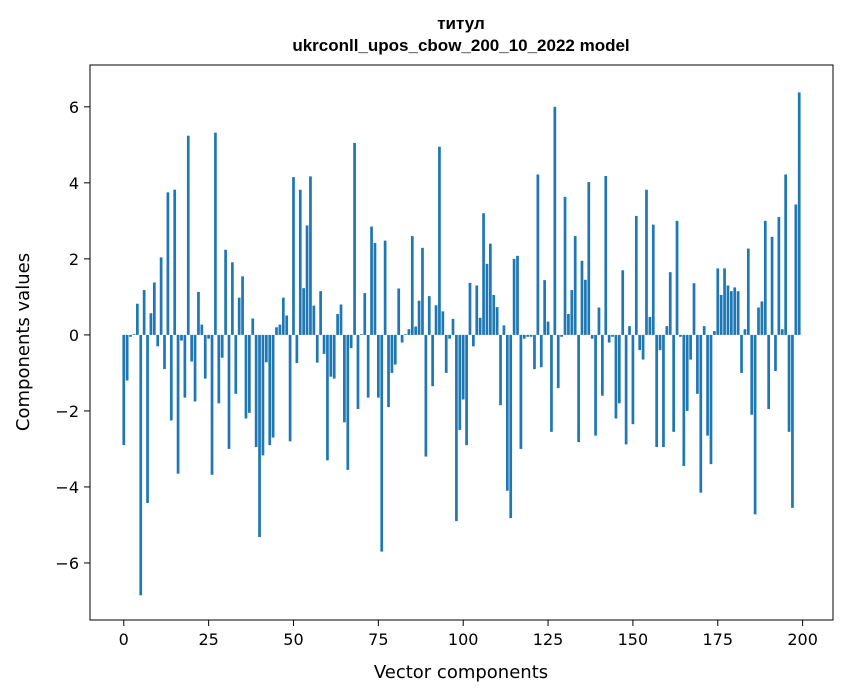 The width and height of the screenshot is (847, 696). Describe the element at coordinates (67, 487) in the screenshot. I see `y-tick-label: −4` at that location.